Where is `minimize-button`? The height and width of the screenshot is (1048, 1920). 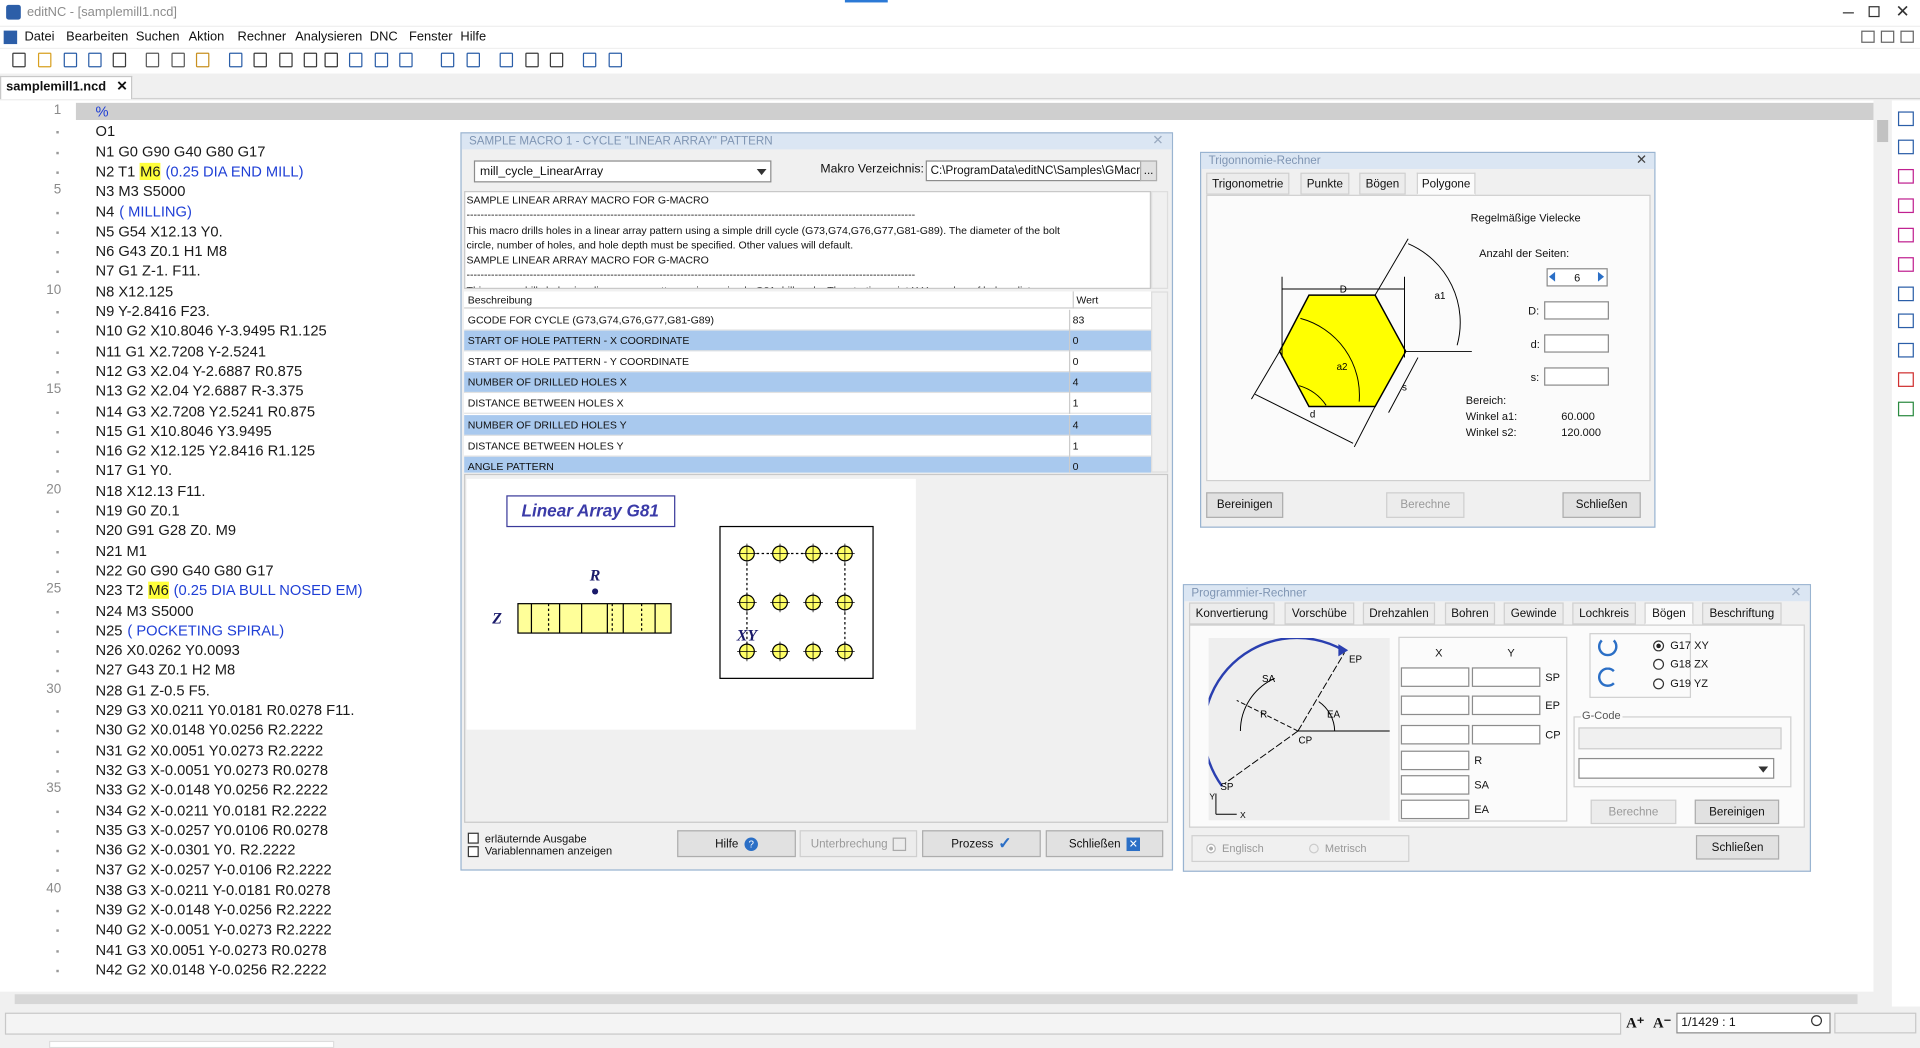
minimize-button is located at coordinates (1848, 13).